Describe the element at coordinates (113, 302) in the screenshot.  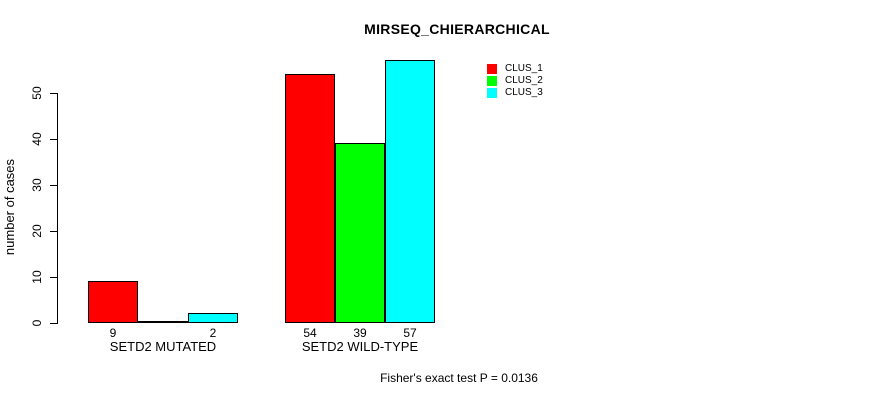
I see `bar-clus-1-group1` at that location.